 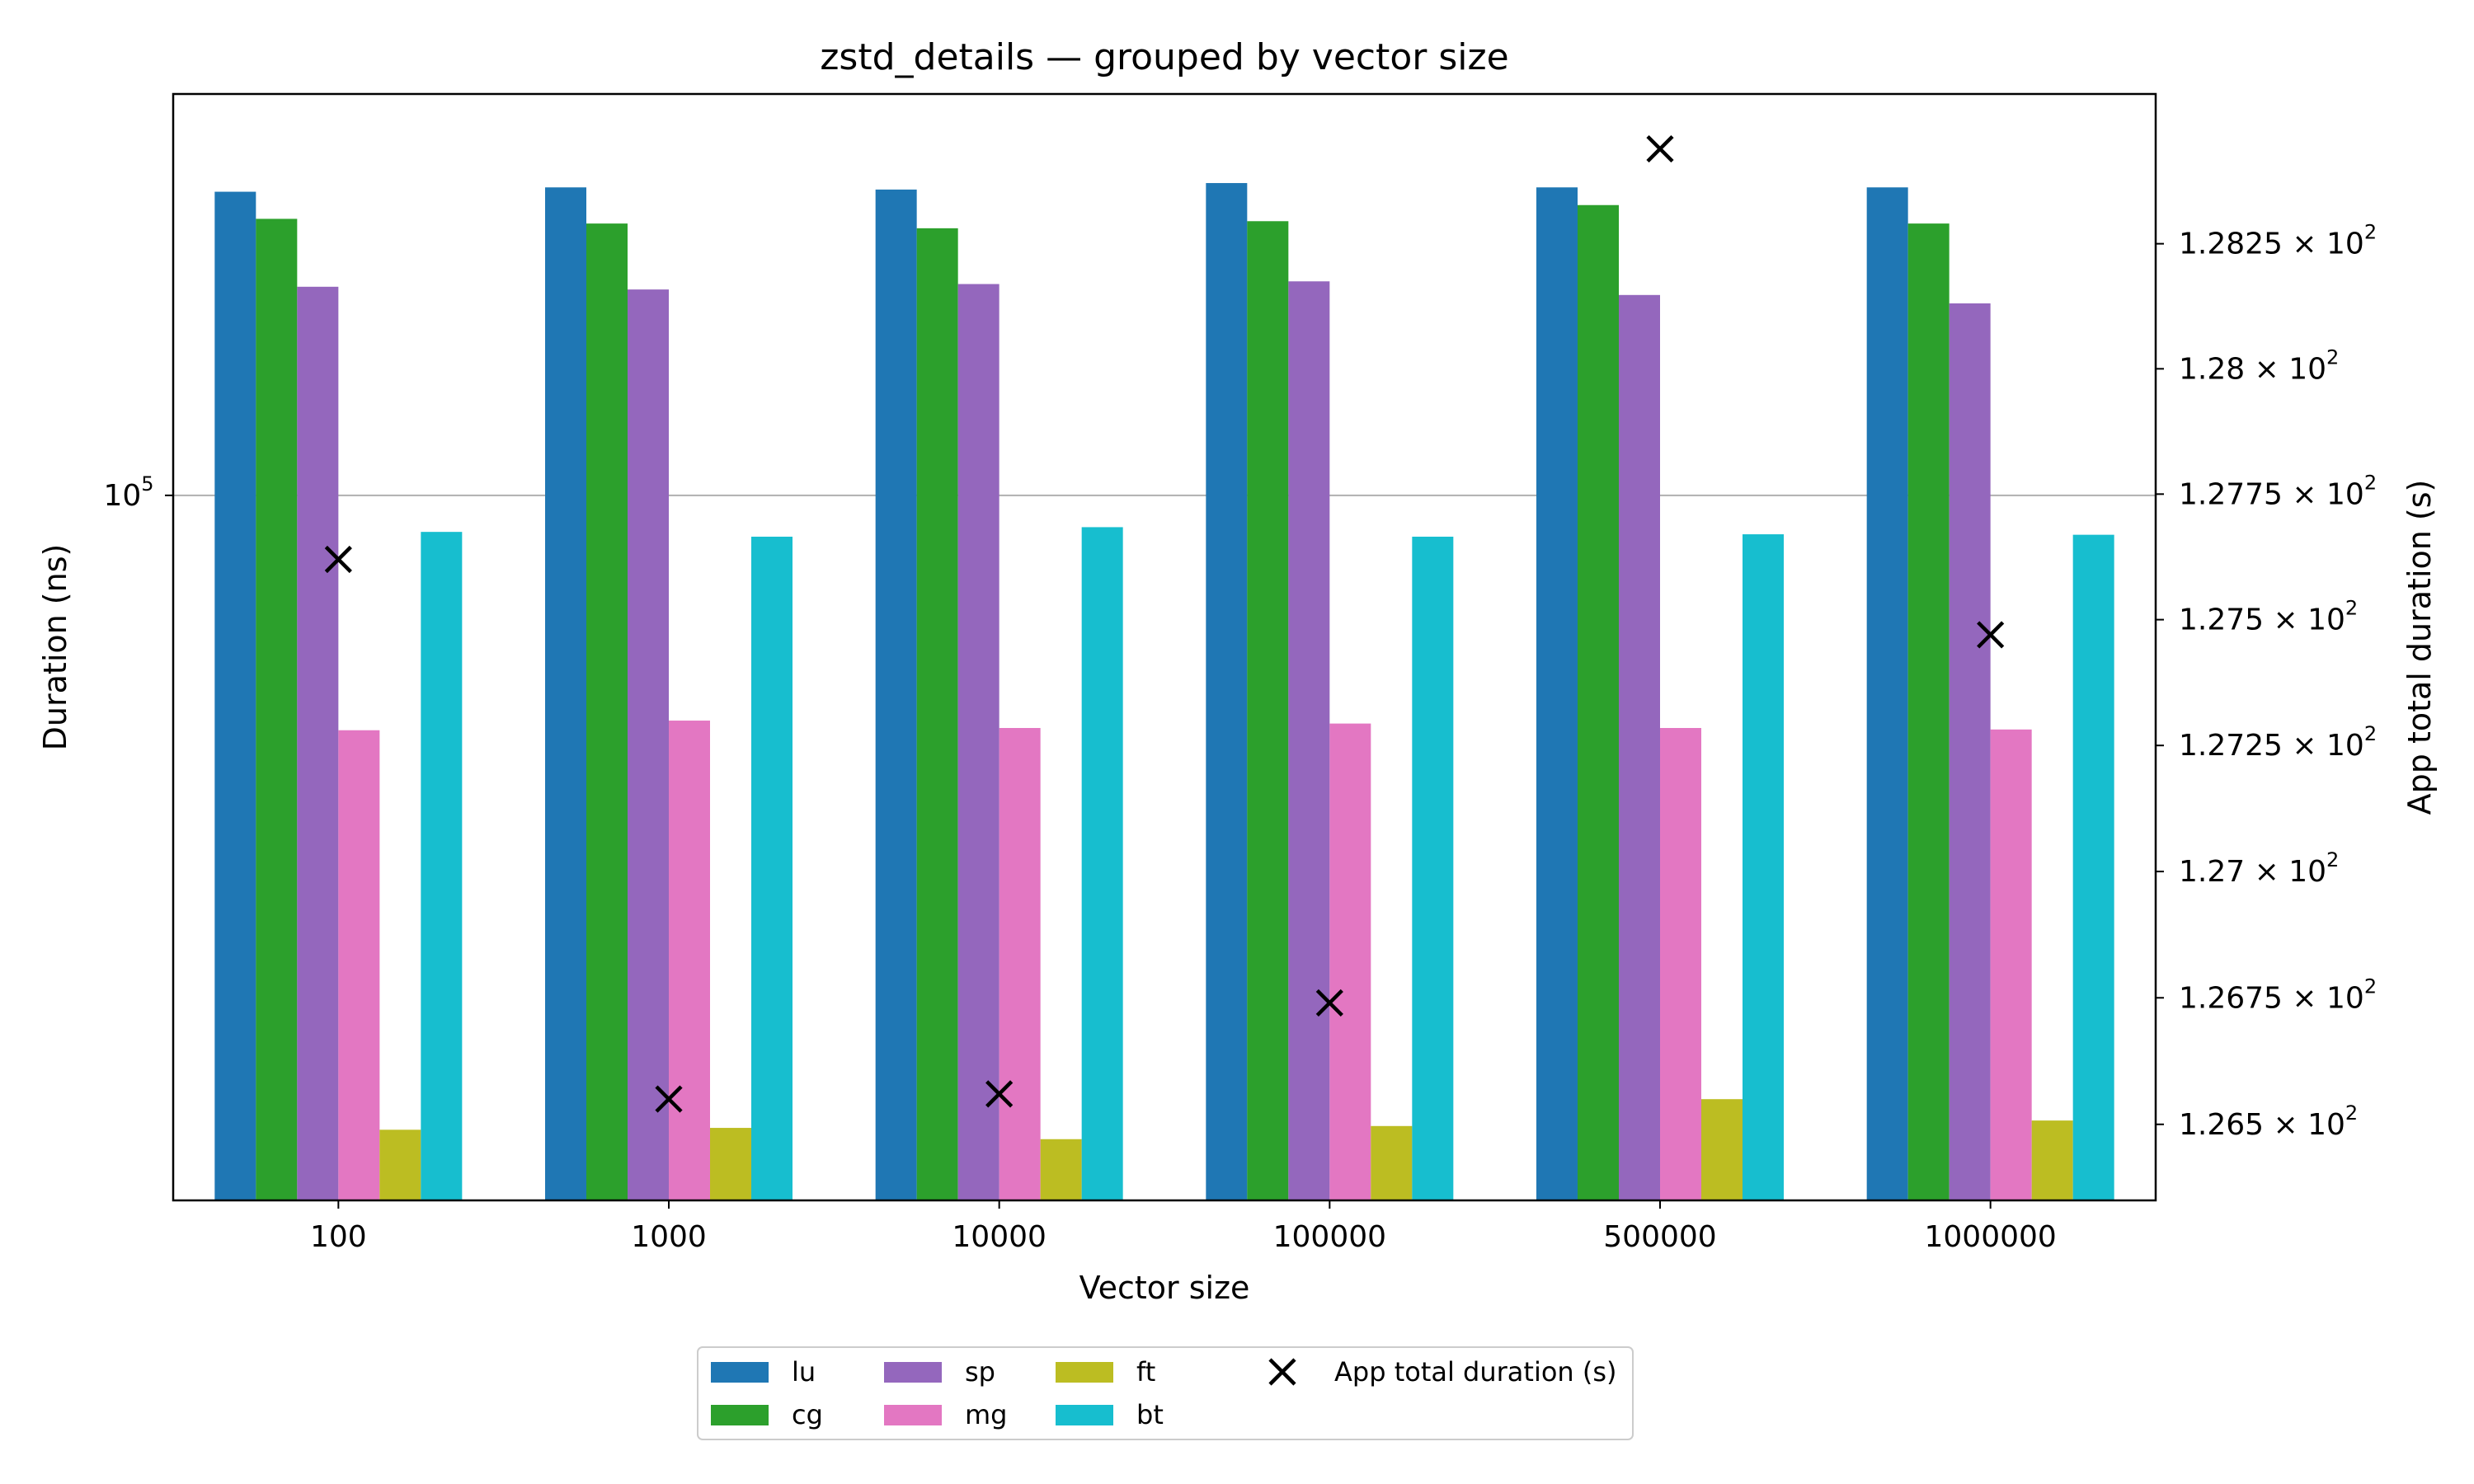 What do you see at coordinates (999, 1237) in the screenshot?
I see `x-tick-label: 10000` at bounding box center [999, 1237].